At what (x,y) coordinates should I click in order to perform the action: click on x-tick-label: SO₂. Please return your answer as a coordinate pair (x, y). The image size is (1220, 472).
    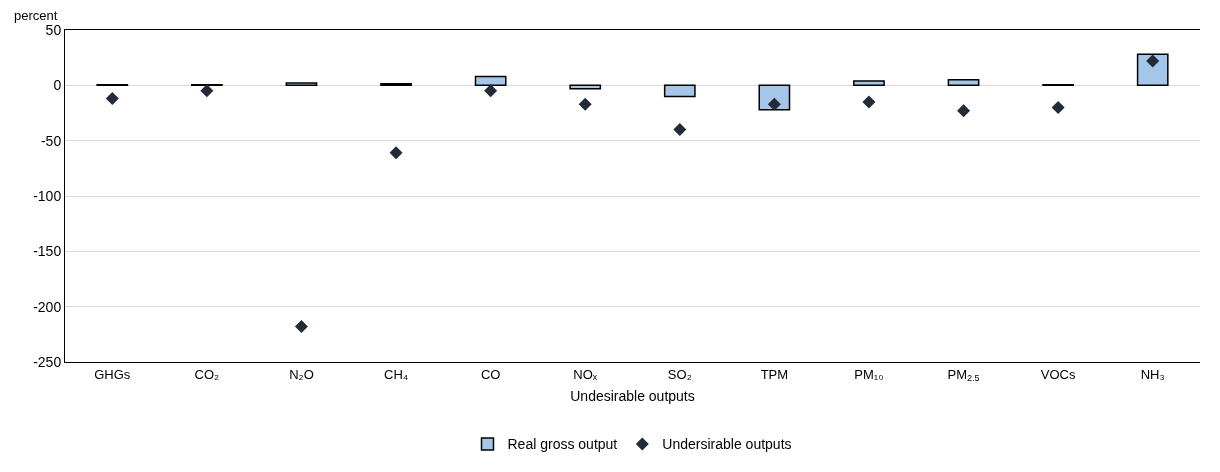
    Looking at the image, I should click on (679, 374).